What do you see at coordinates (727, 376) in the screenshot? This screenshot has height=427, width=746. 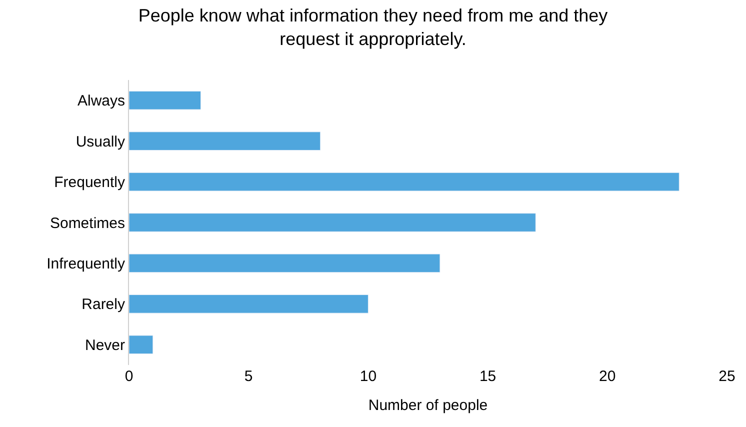 I see `x-tick-label: 25` at bounding box center [727, 376].